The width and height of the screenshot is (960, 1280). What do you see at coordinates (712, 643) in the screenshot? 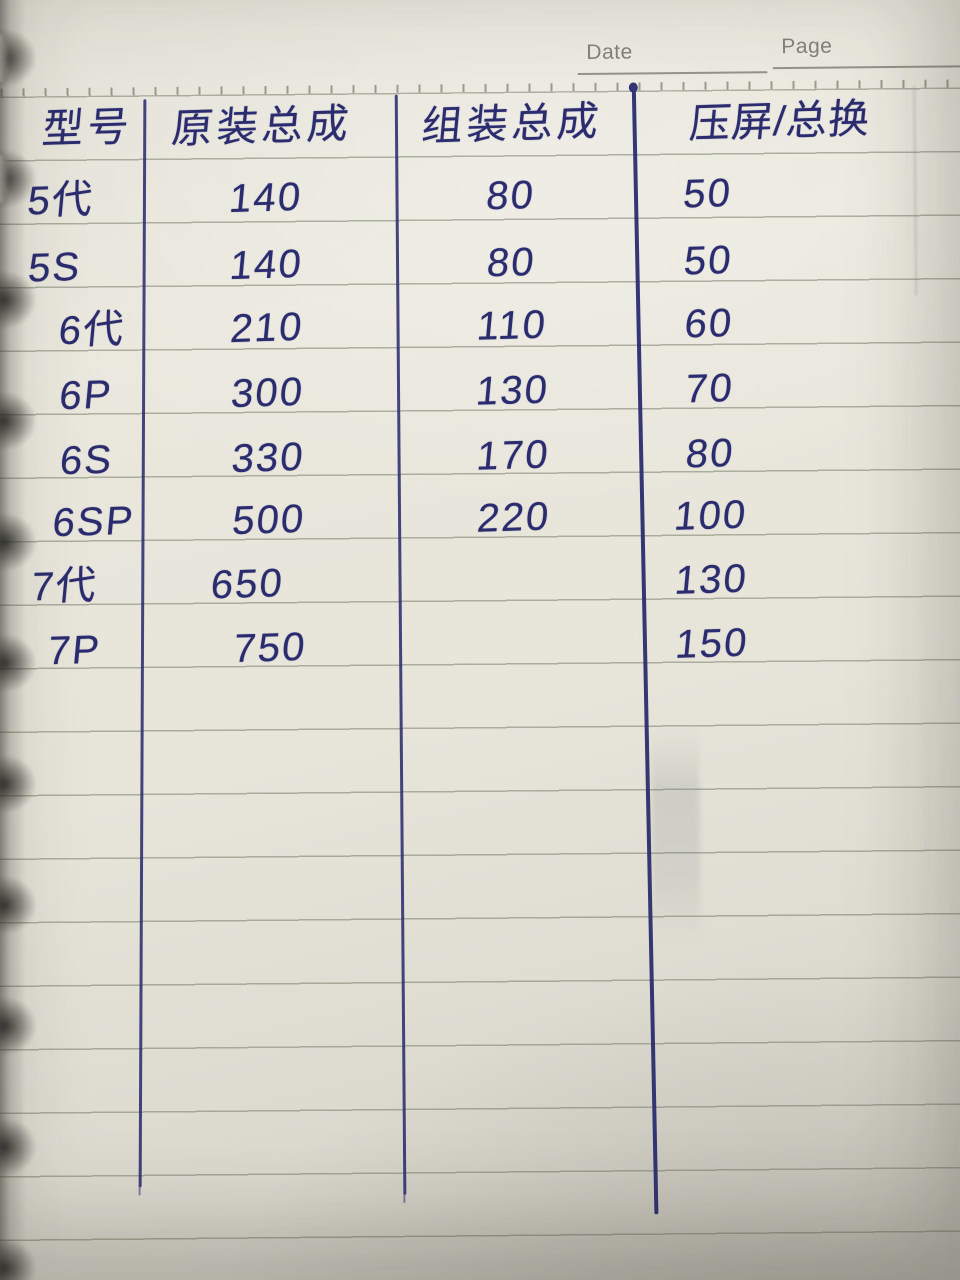
I see `cell-screen-swap: 150` at bounding box center [712, 643].